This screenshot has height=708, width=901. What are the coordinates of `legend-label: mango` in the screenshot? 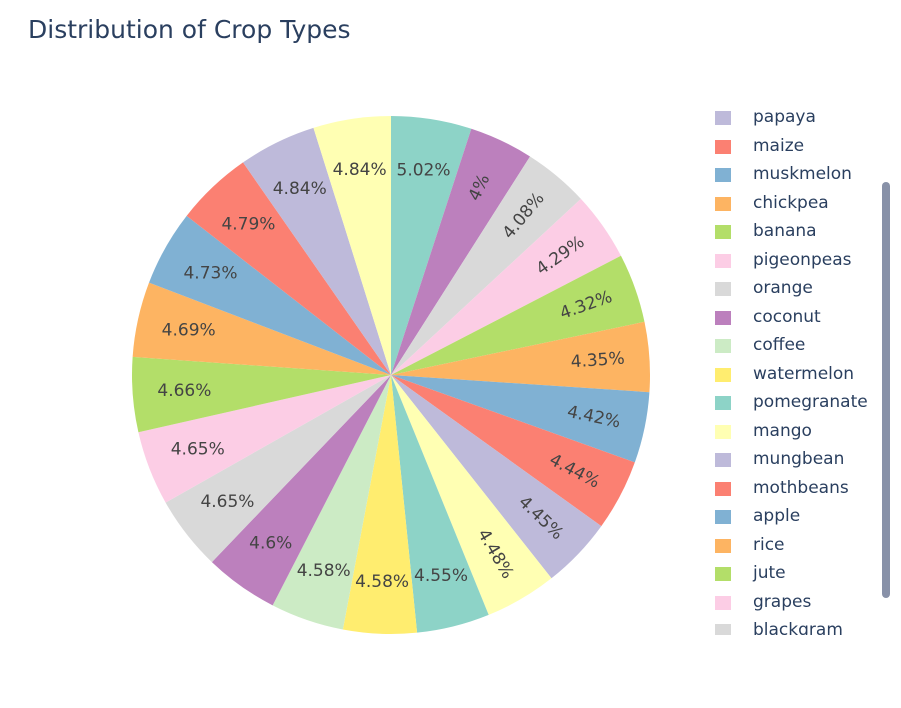 It's located at (782, 430).